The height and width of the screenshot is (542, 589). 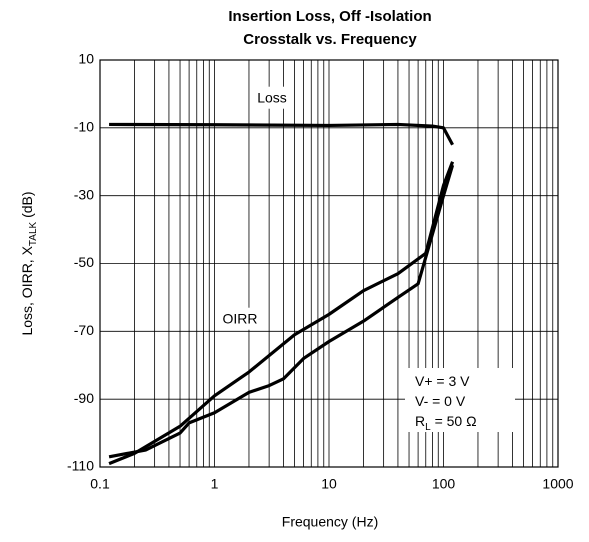 I want to click on y-axis-label: Loss, OIRR, XTALK (dB), so click(x=29, y=263).